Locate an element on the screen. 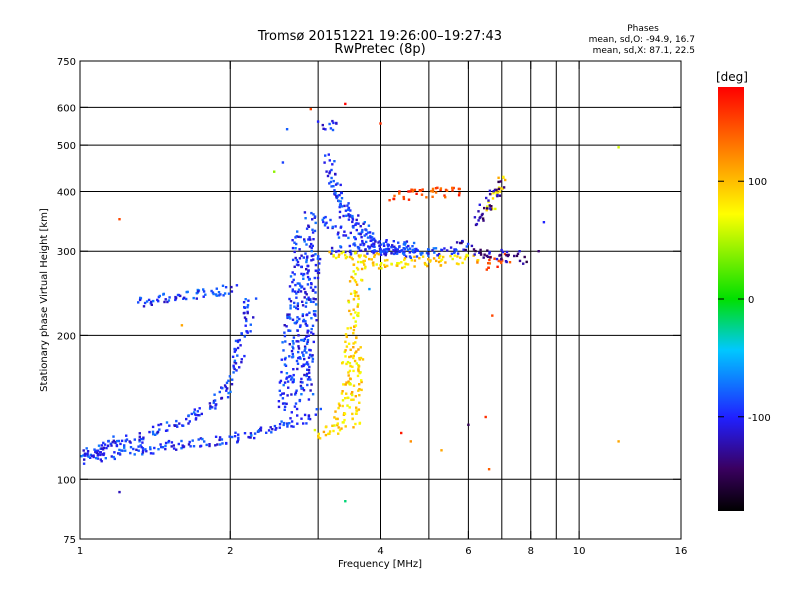  y-tick-label: 100 is located at coordinates (66, 480).